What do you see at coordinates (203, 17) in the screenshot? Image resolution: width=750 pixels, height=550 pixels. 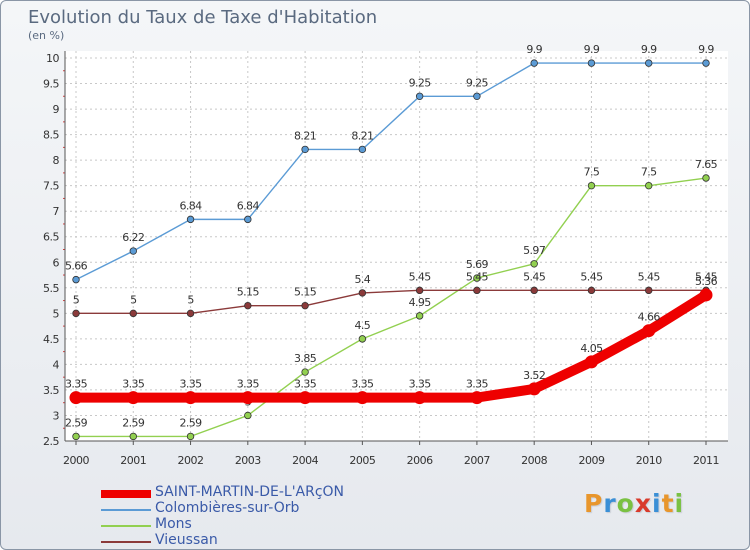 I see `chart-title: Evolution du Taux de Taxe d'Habitation` at bounding box center [203, 17].